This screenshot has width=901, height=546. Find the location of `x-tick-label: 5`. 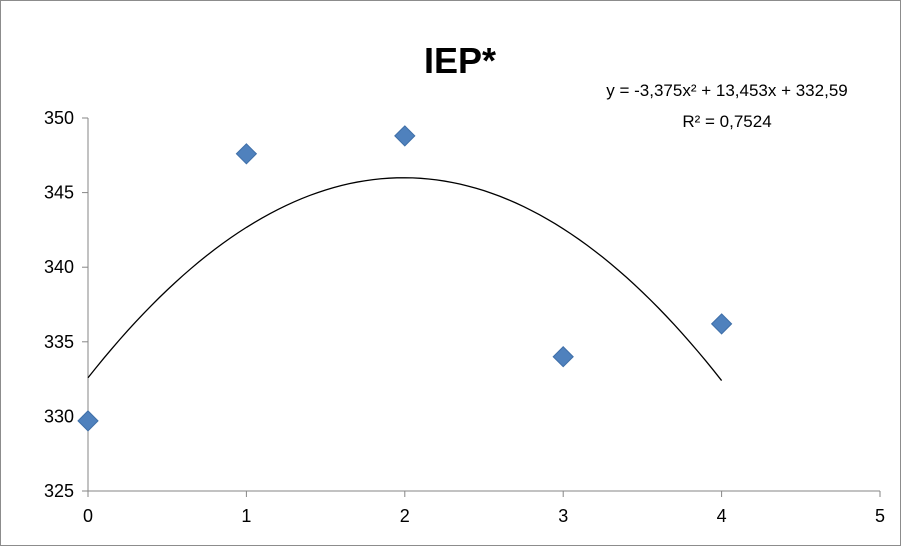

x-tick-label: 5 is located at coordinates (880, 516).